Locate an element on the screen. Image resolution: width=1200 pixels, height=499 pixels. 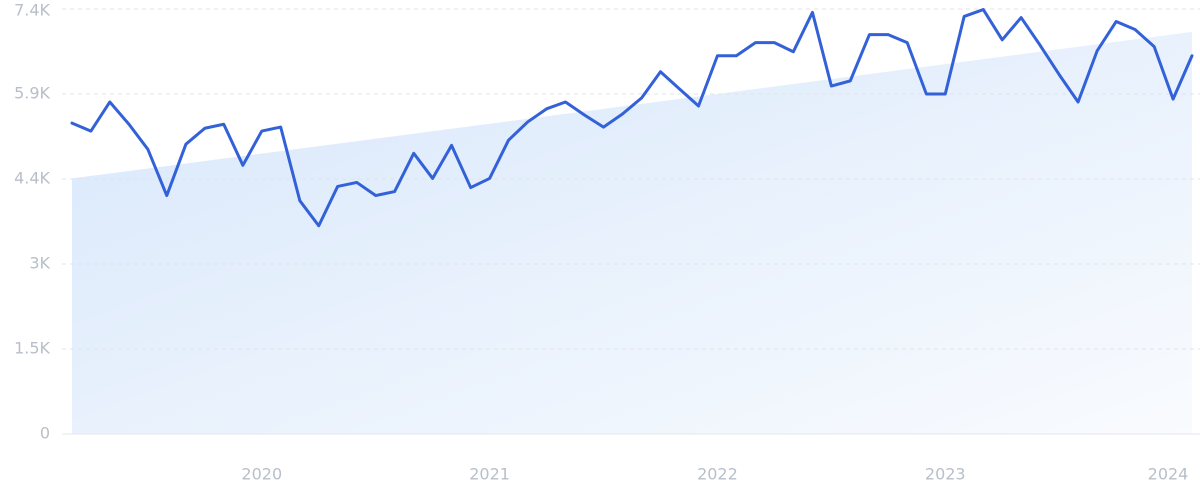
x-tick-label: 2024 is located at coordinates (1168, 474).